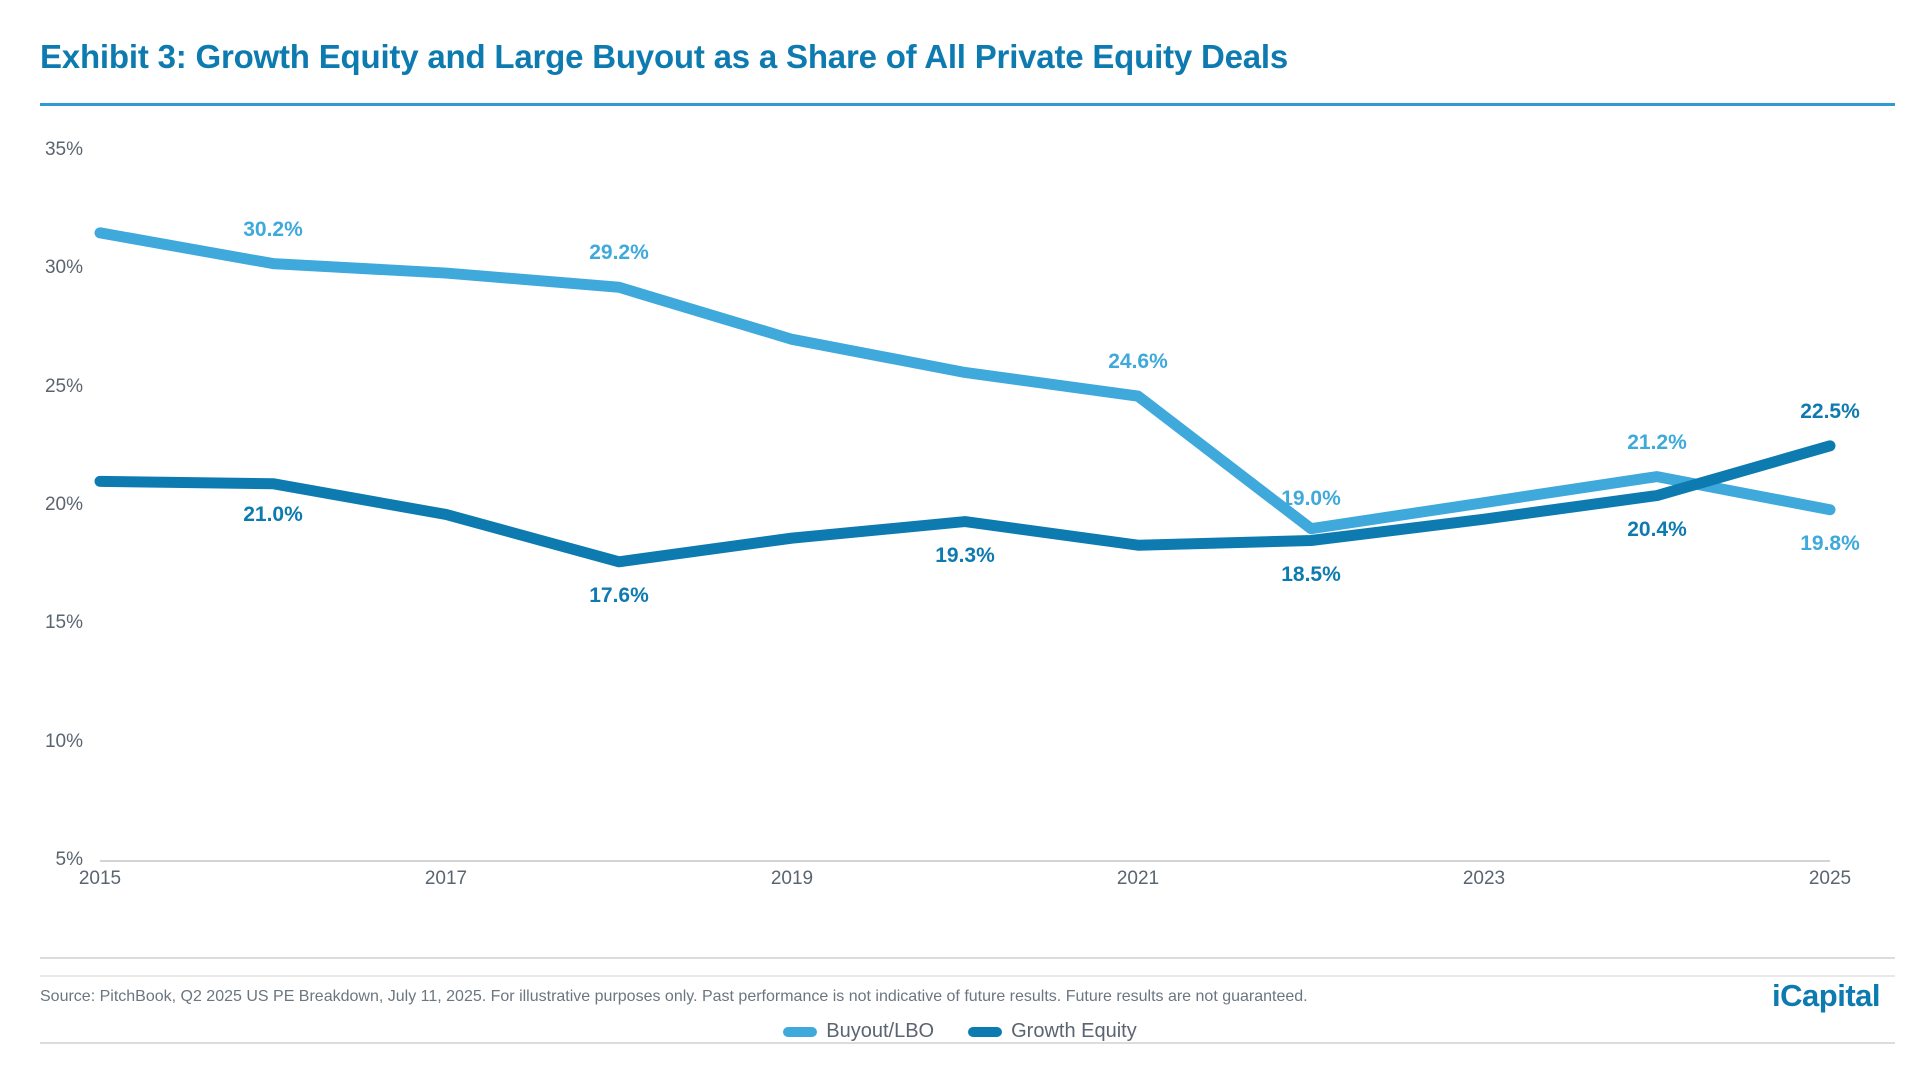 The image size is (1920, 1080). Describe the element at coordinates (965, 880) in the screenshot. I see `x-axis: 2015 2017 2019 2021 2023 2025` at that location.